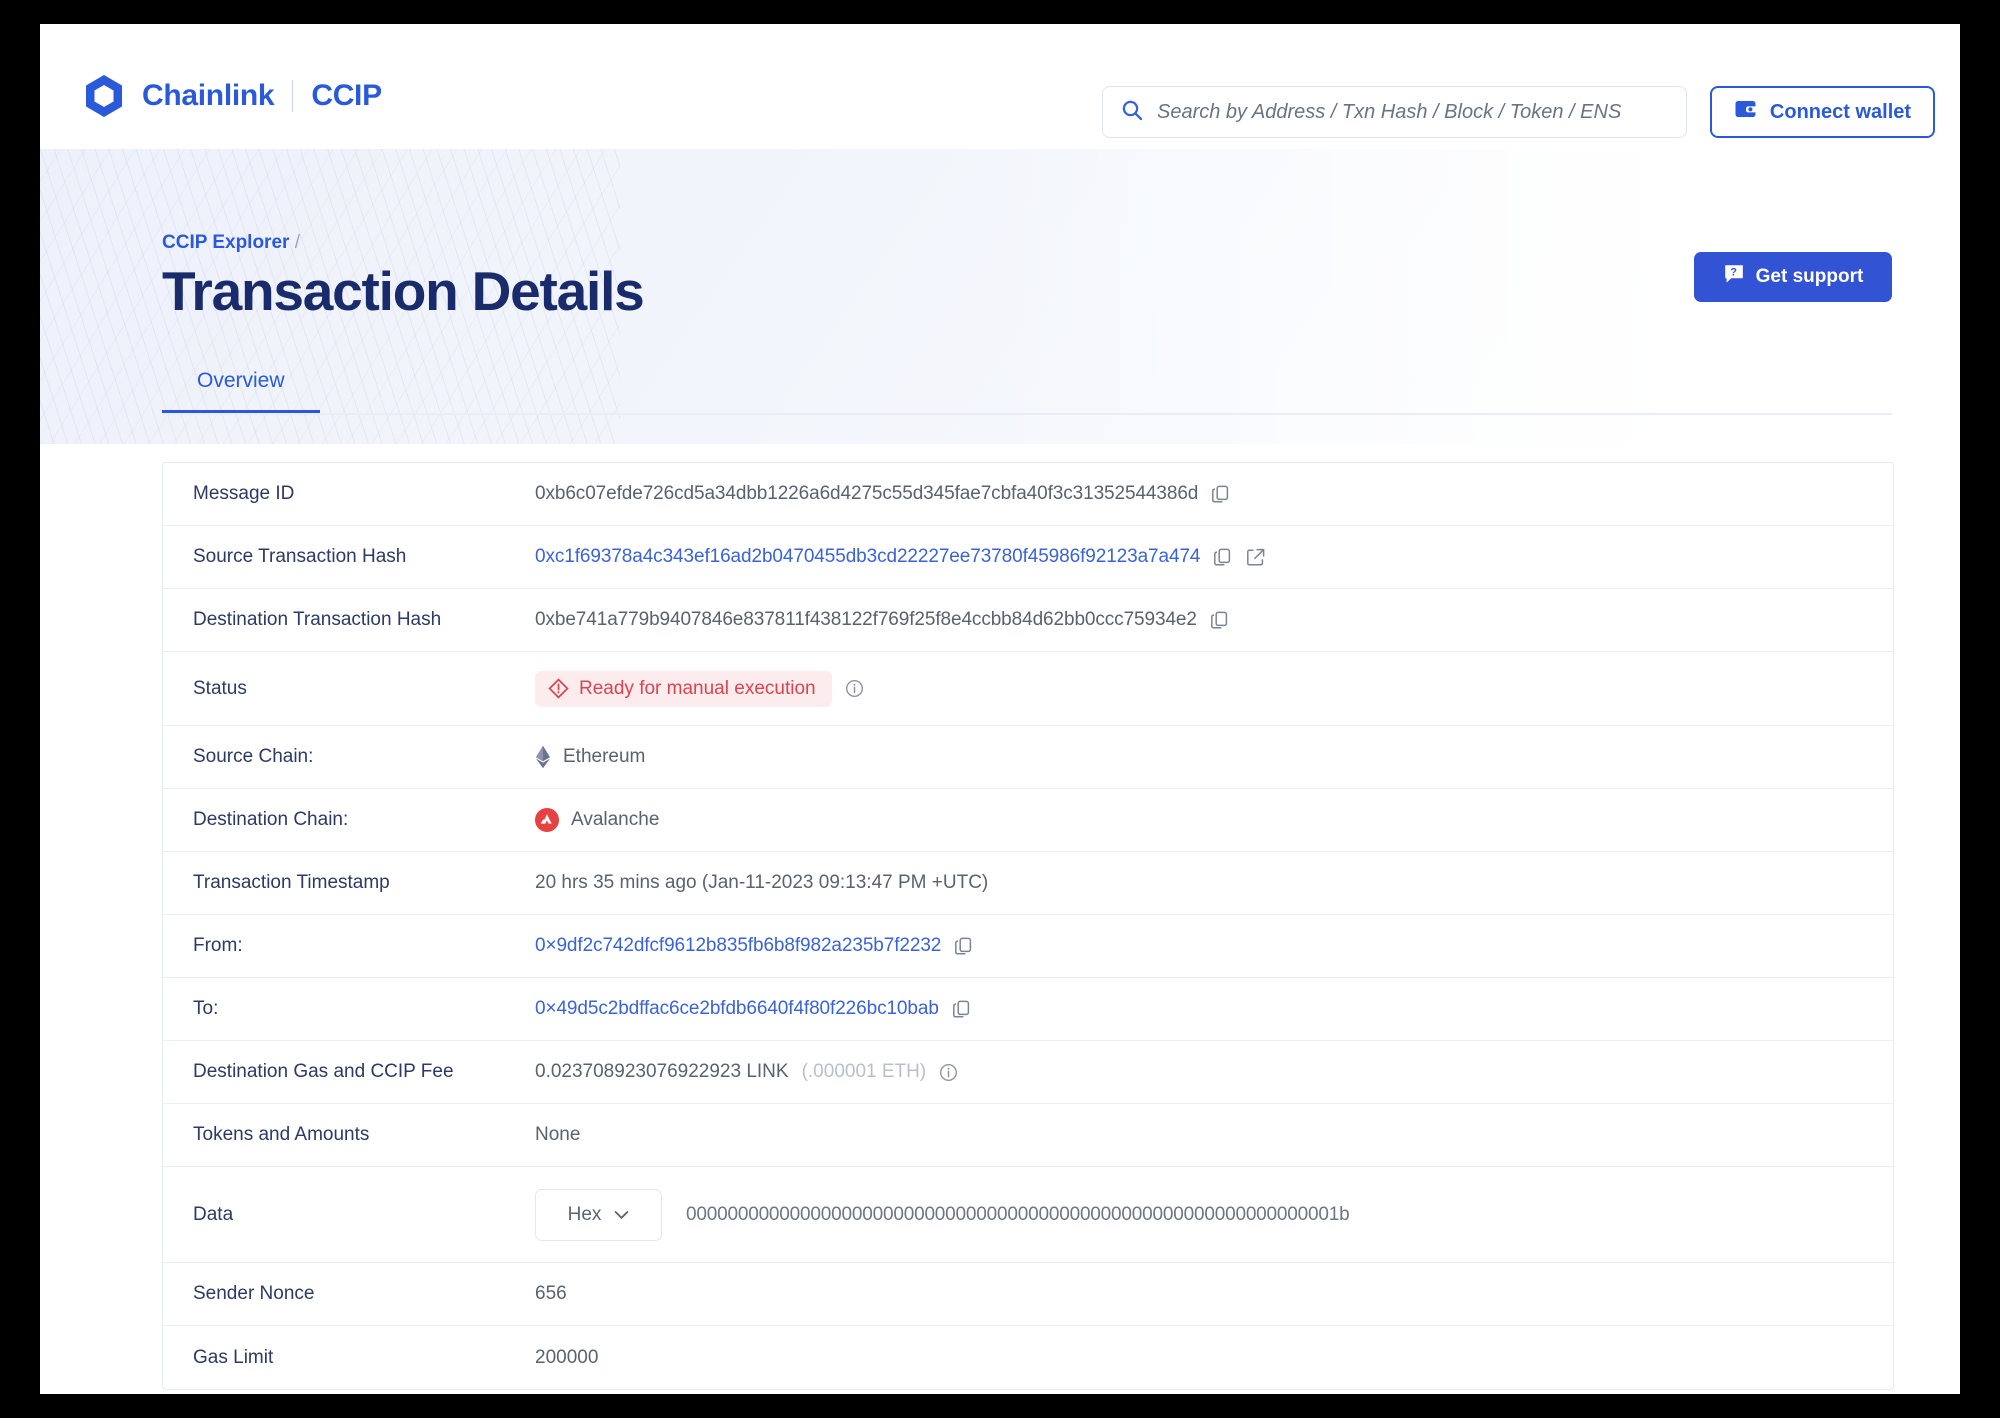  I want to click on row-label: Sender Nonce, so click(254, 1293).